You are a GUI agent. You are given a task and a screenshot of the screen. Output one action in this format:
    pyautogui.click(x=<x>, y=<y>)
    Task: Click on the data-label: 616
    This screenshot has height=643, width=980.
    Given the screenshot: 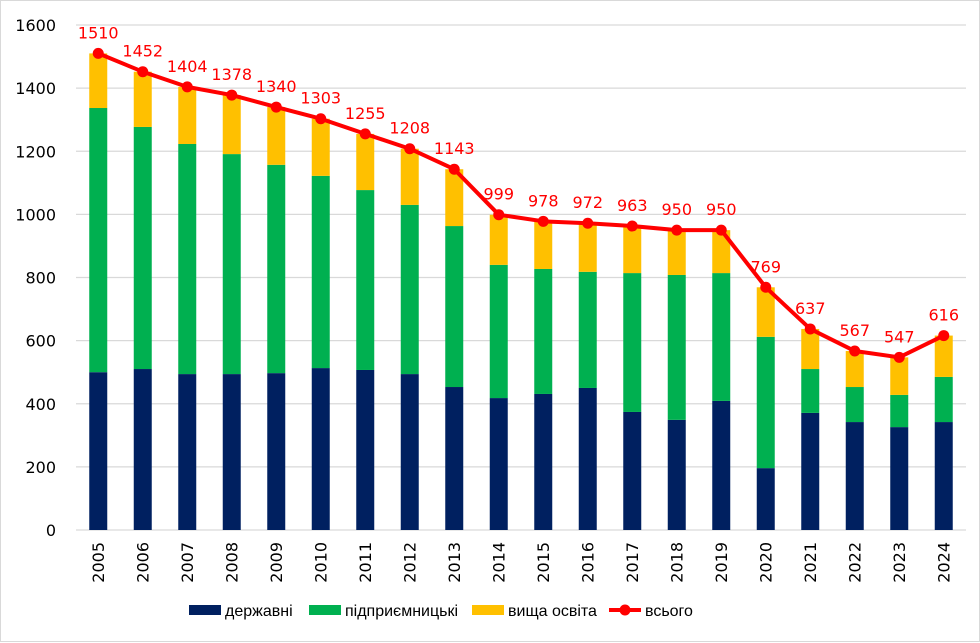 What is the action you would take?
    pyautogui.click(x=943, y=315)
    